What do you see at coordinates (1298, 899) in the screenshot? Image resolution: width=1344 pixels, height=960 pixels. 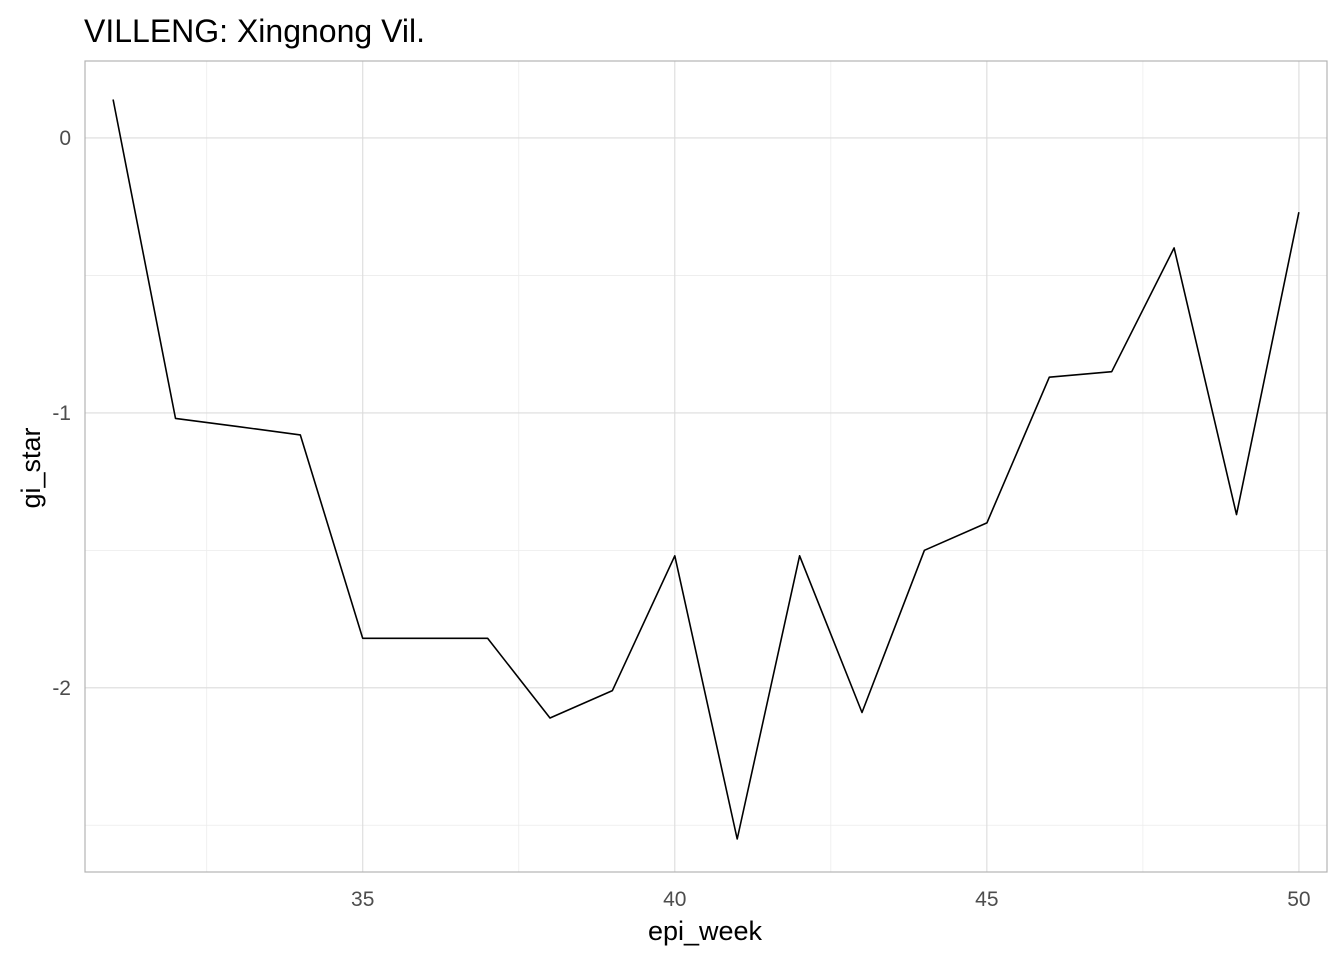 I see `x-tick-label: 50` at bounding box center [1298, 899].